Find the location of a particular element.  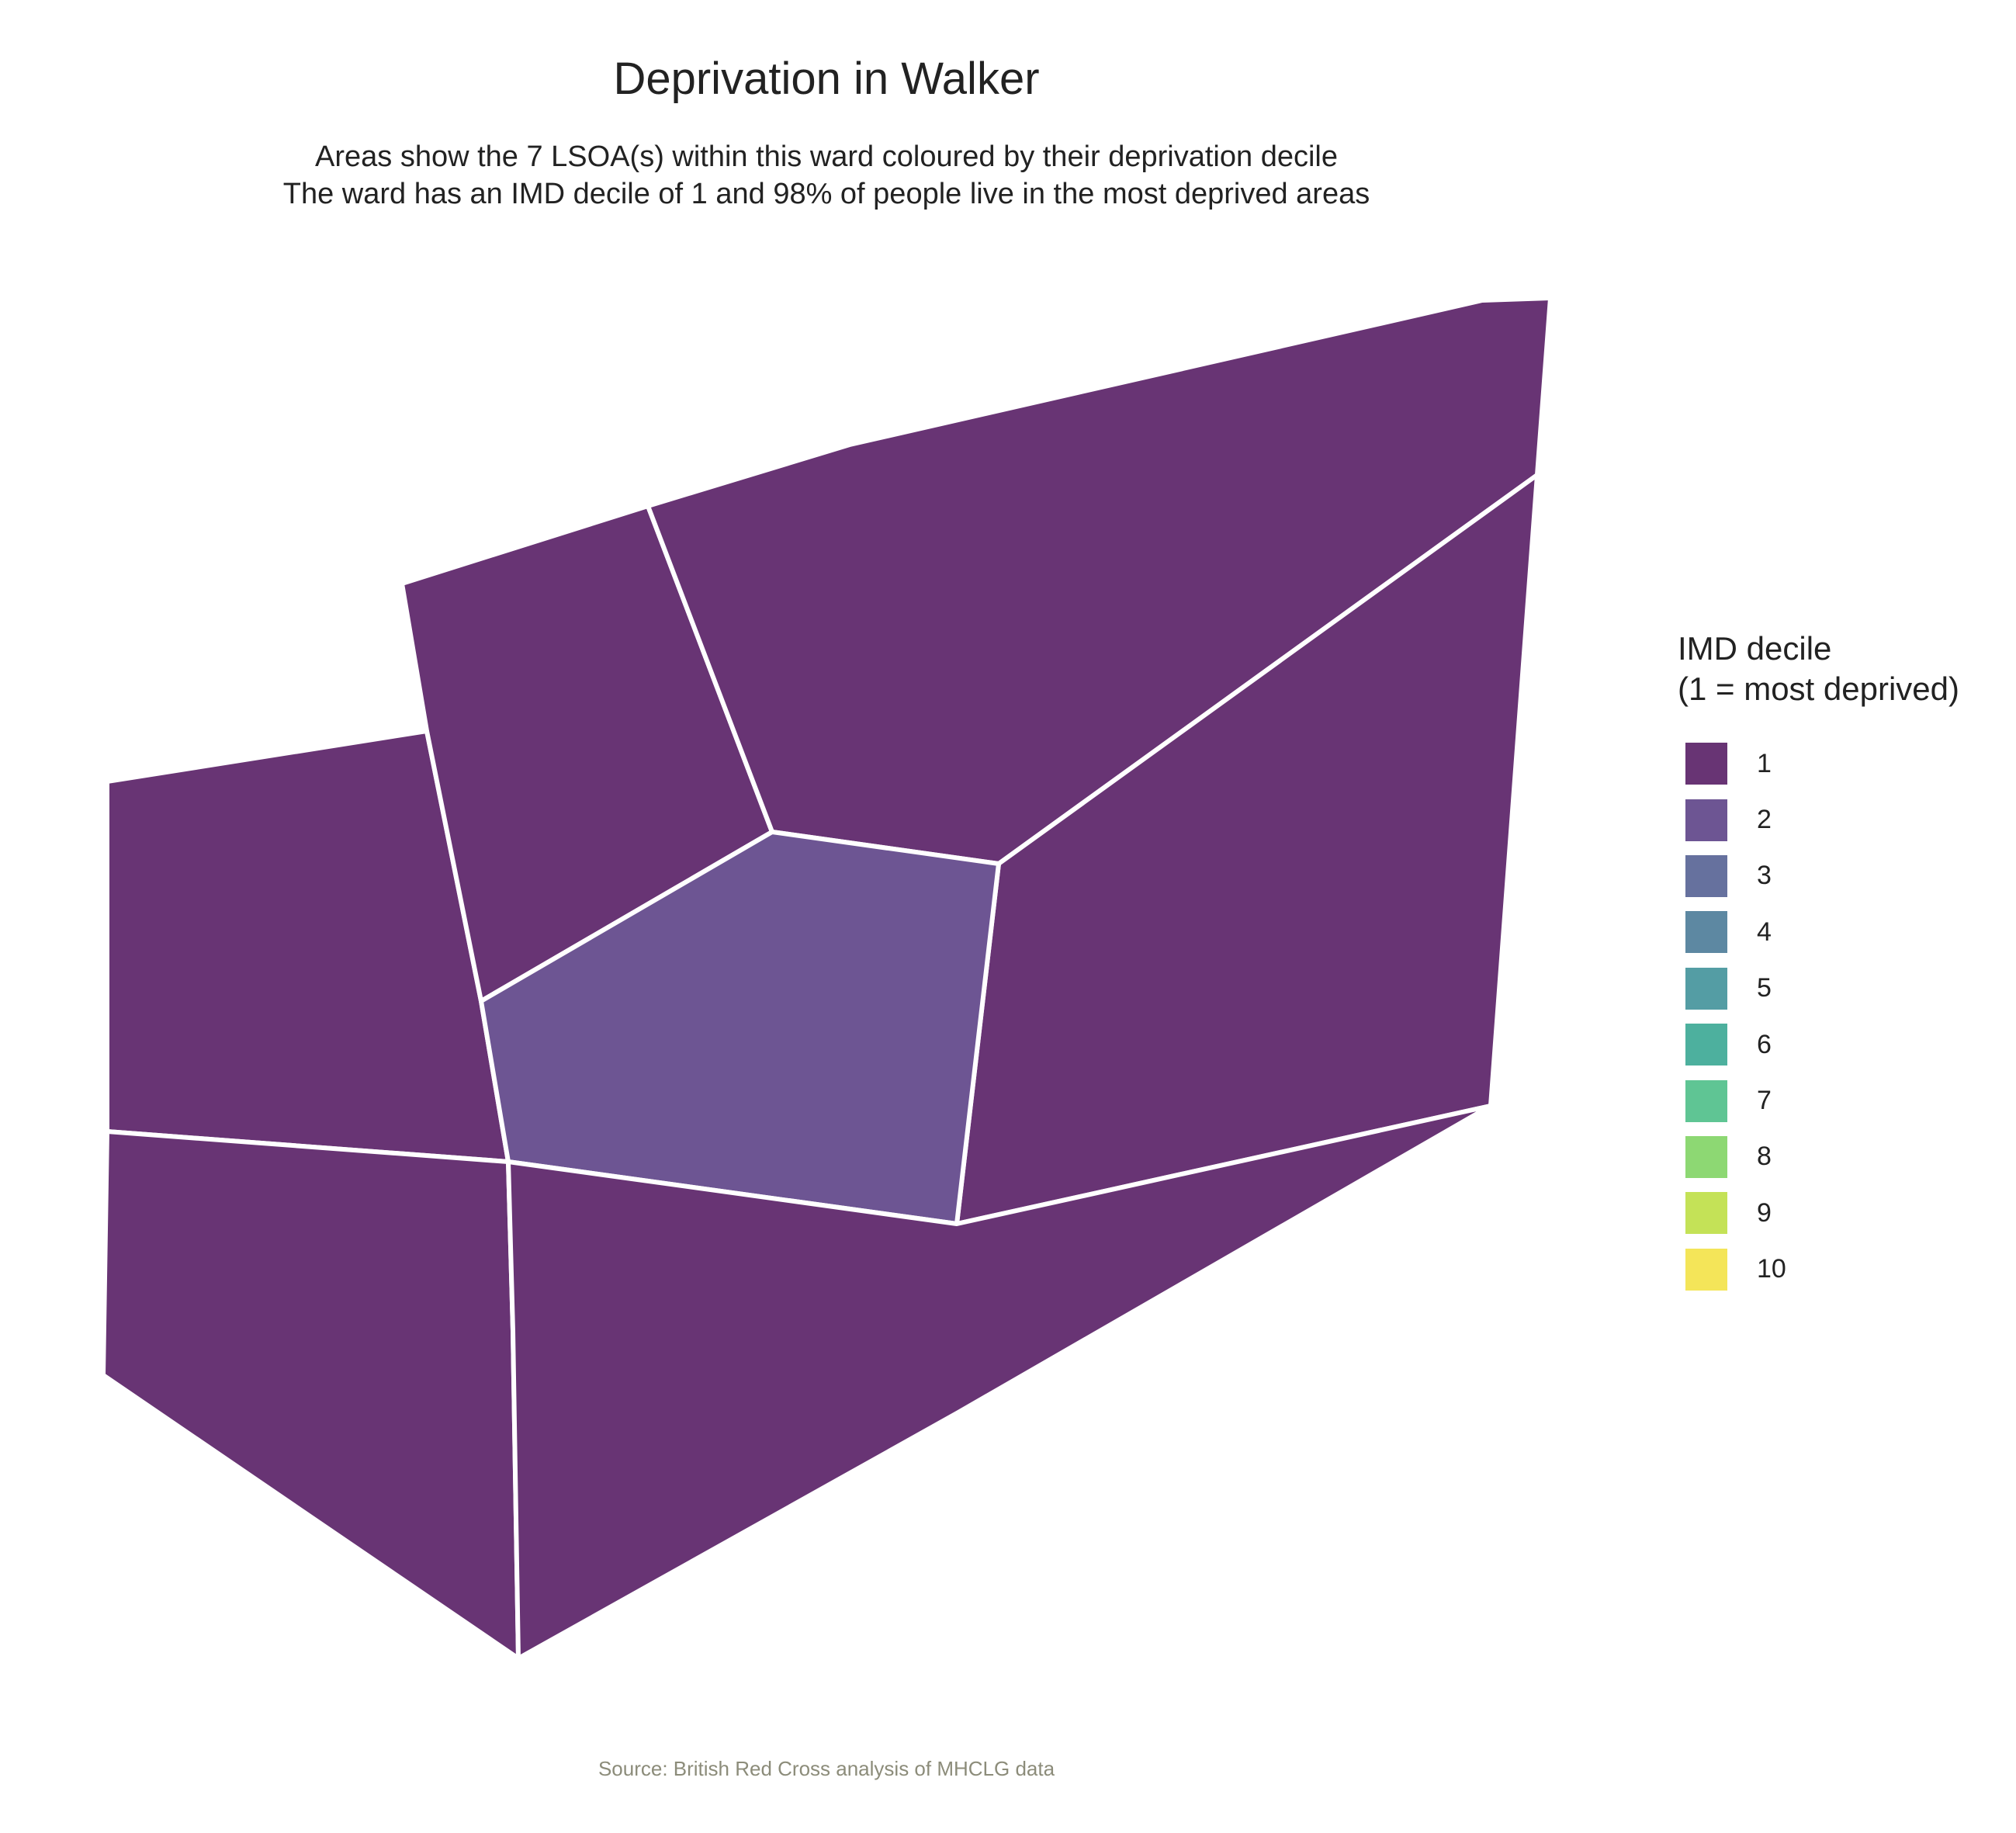

legend-label: 4 is located at coordinates (1765, 932).